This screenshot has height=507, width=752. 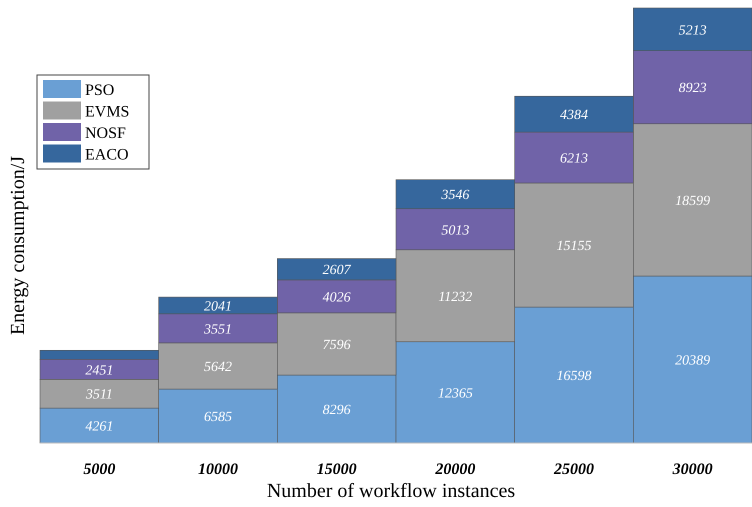 I want to click on legend-label: PSO, so click(x=99, y=90).